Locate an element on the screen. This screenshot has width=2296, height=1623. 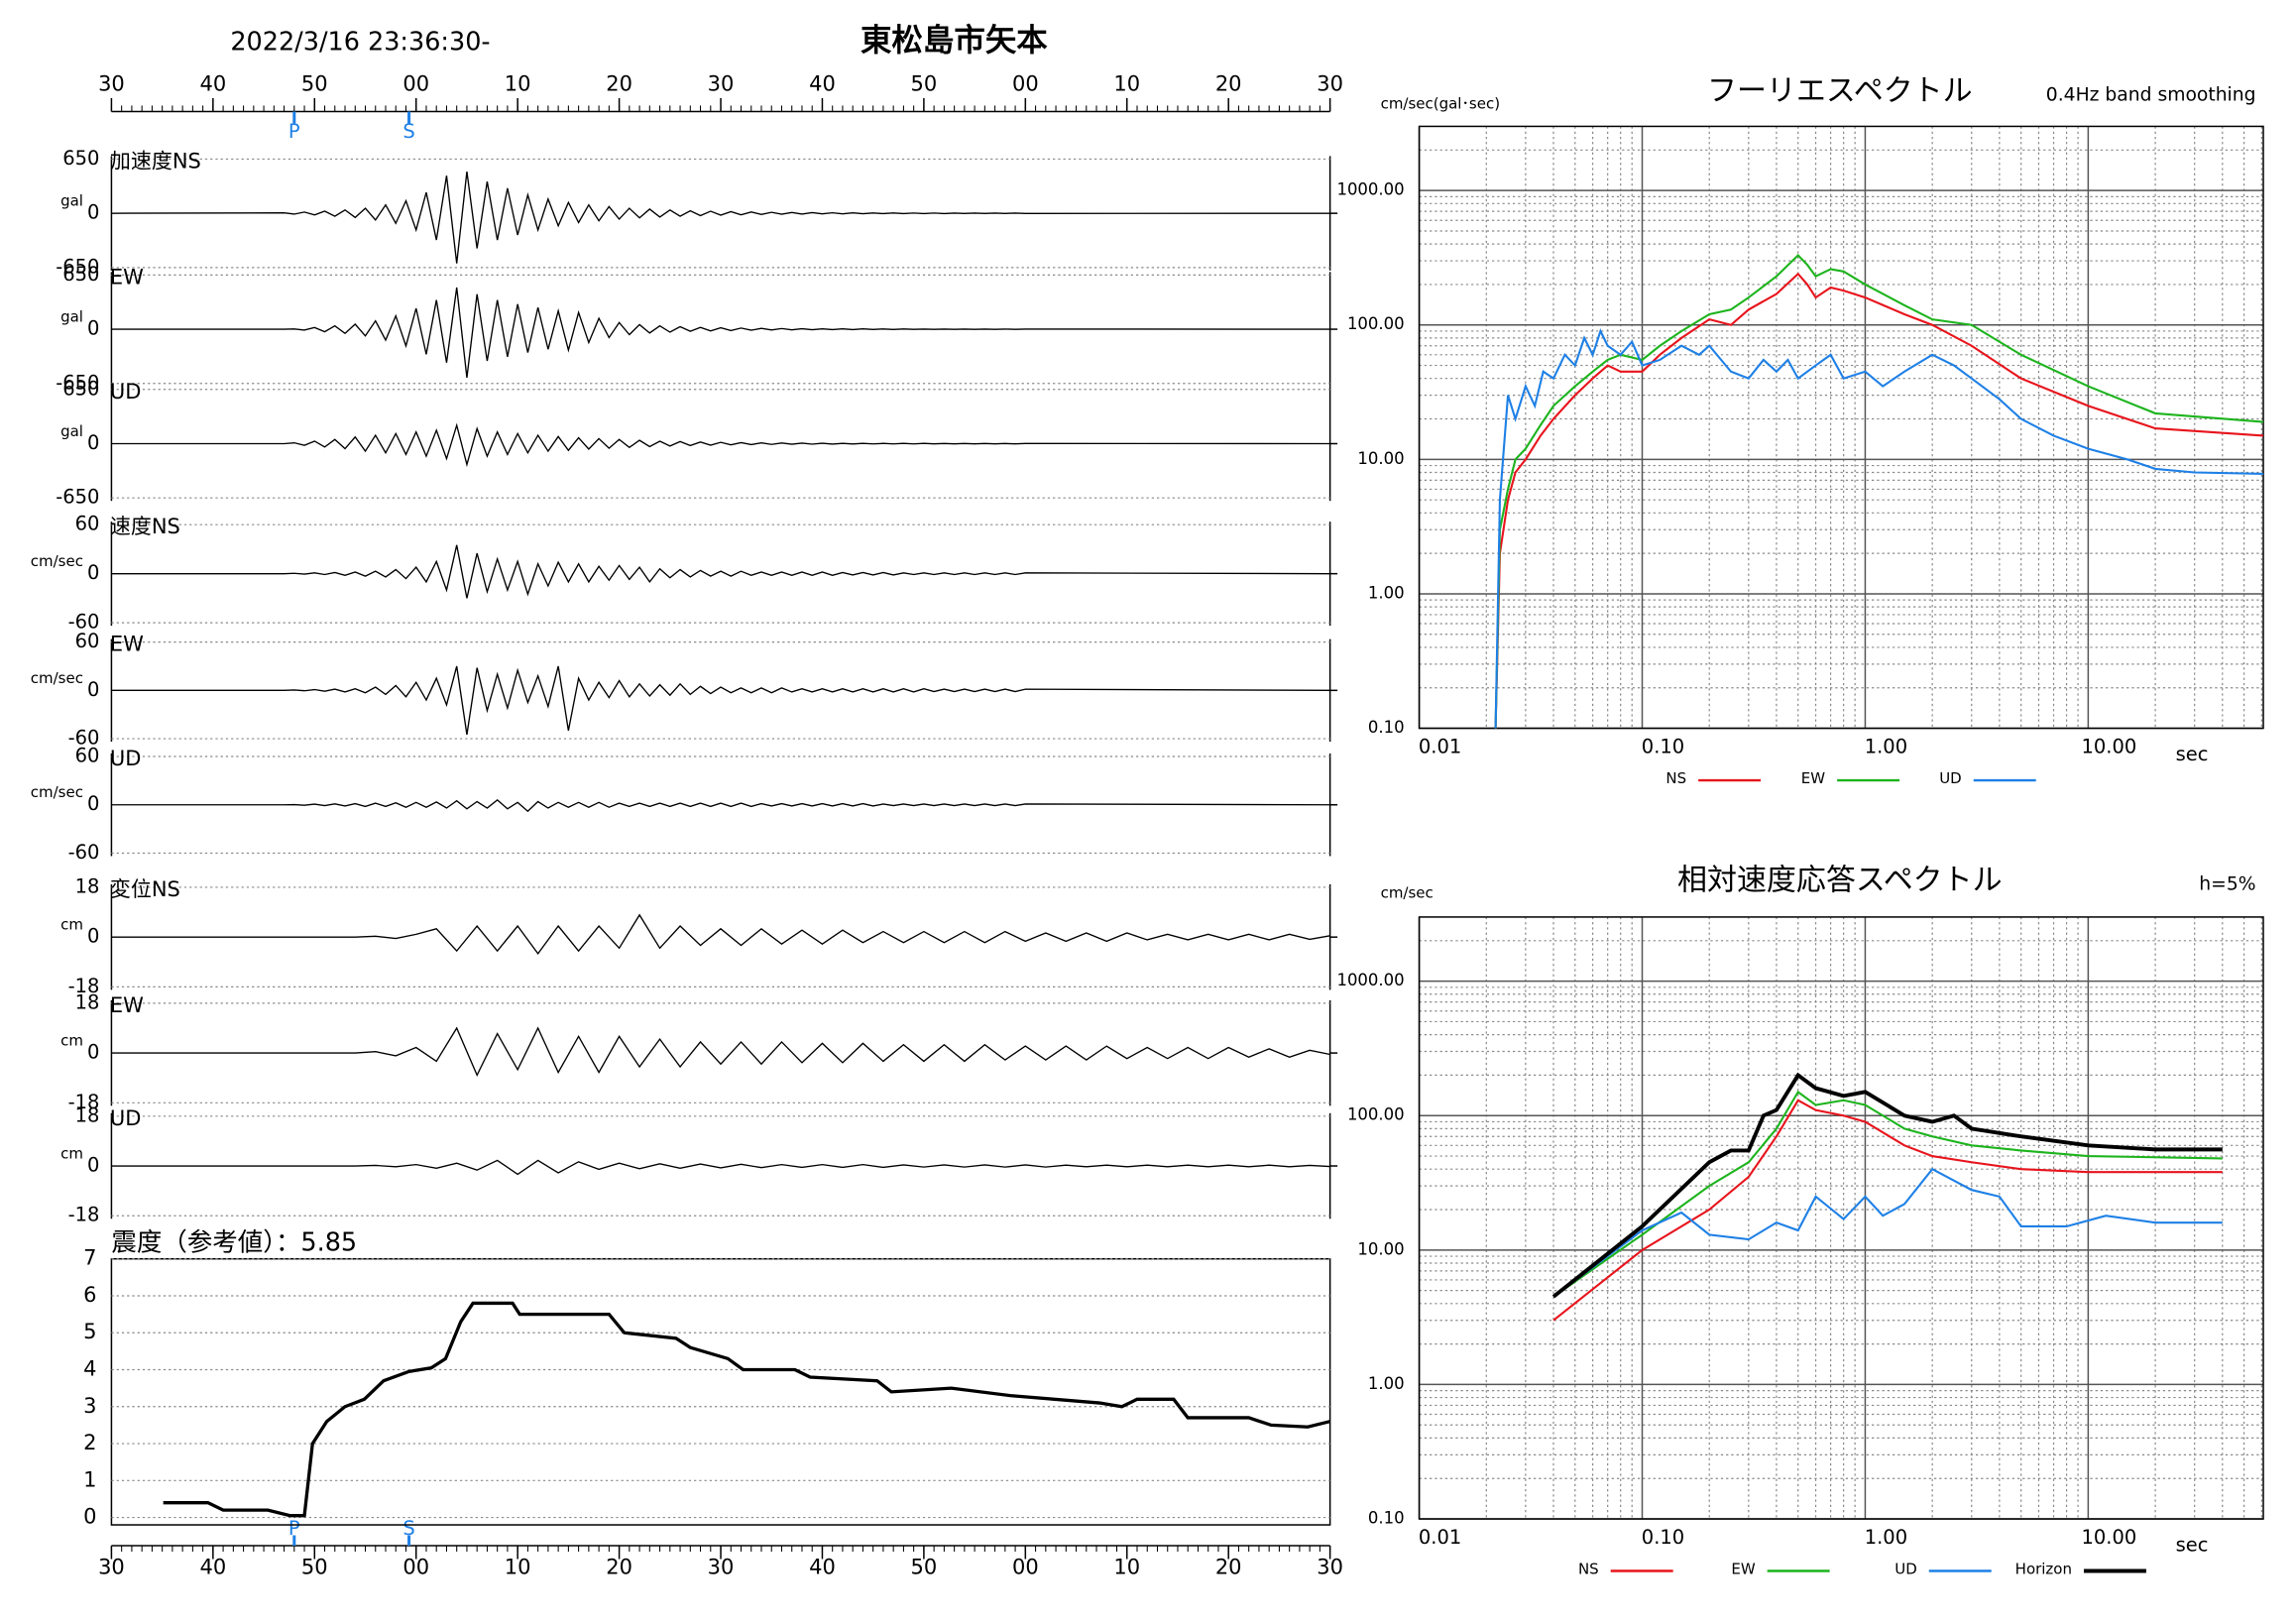
y-tick-label: 0.10 is located at coordinates (1387, 727).